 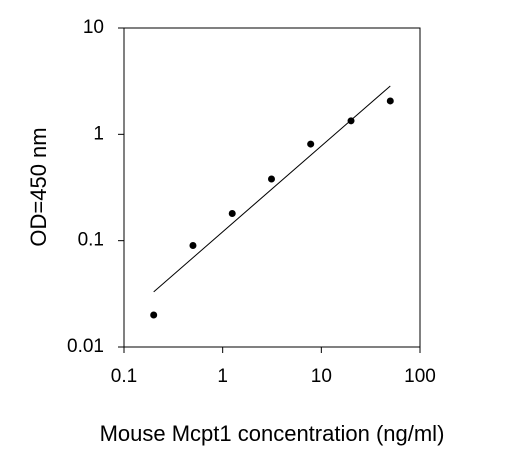 I want to click on y-axis-label: OD=450 nm, so click(x=38, y=186).